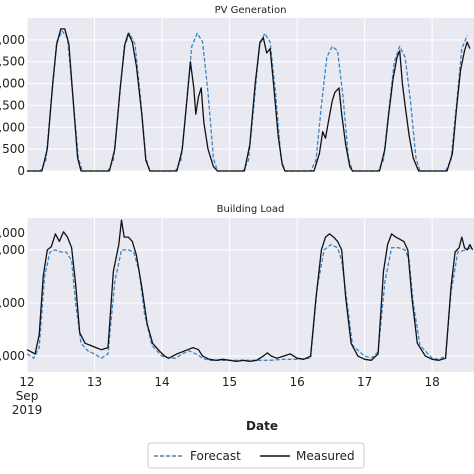 This screenshot has height=474, width=474. I want to click on y-tick-label: 2,500, so click(12, 62).